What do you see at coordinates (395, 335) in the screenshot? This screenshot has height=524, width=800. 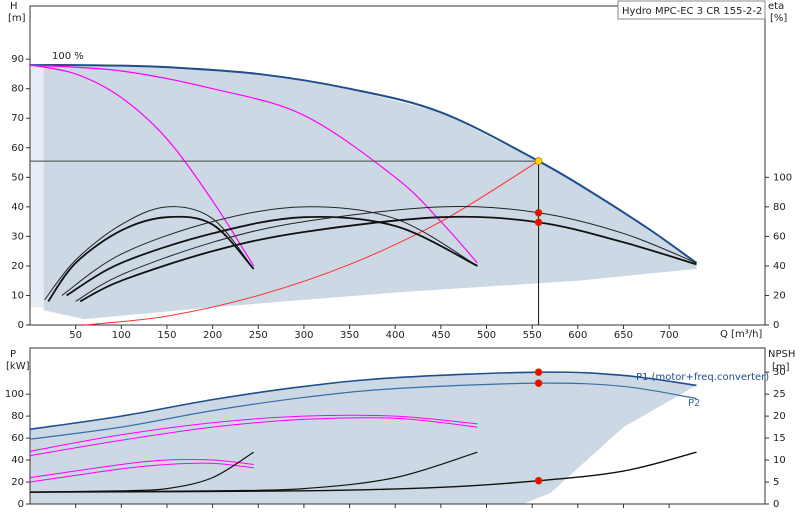 I see `x-tick-label: 400` at bounding box center [395, 335].